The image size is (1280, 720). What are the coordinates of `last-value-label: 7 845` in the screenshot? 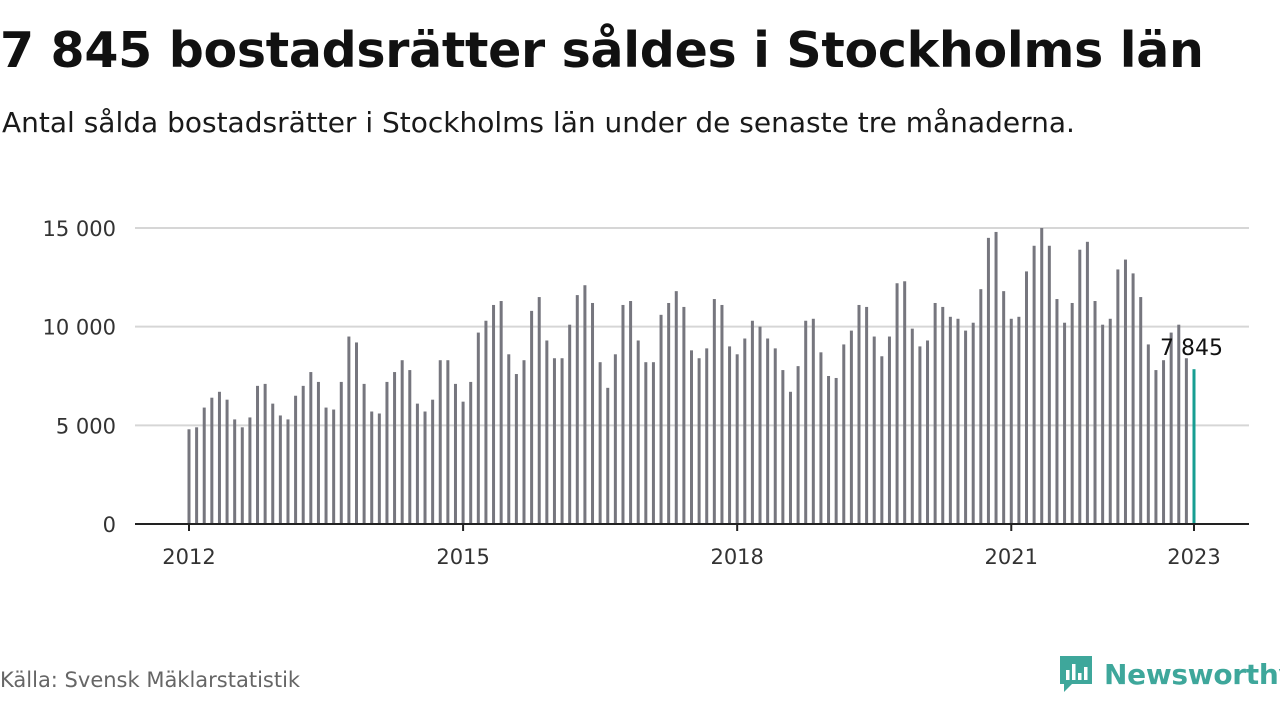 It's located at (1191, 348).